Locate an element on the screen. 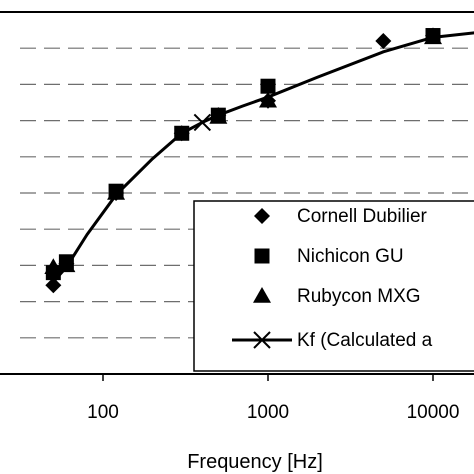 This screenshot has width=474, height=474. legend-label: Nichicon GU is located at coordinates (350, 256).